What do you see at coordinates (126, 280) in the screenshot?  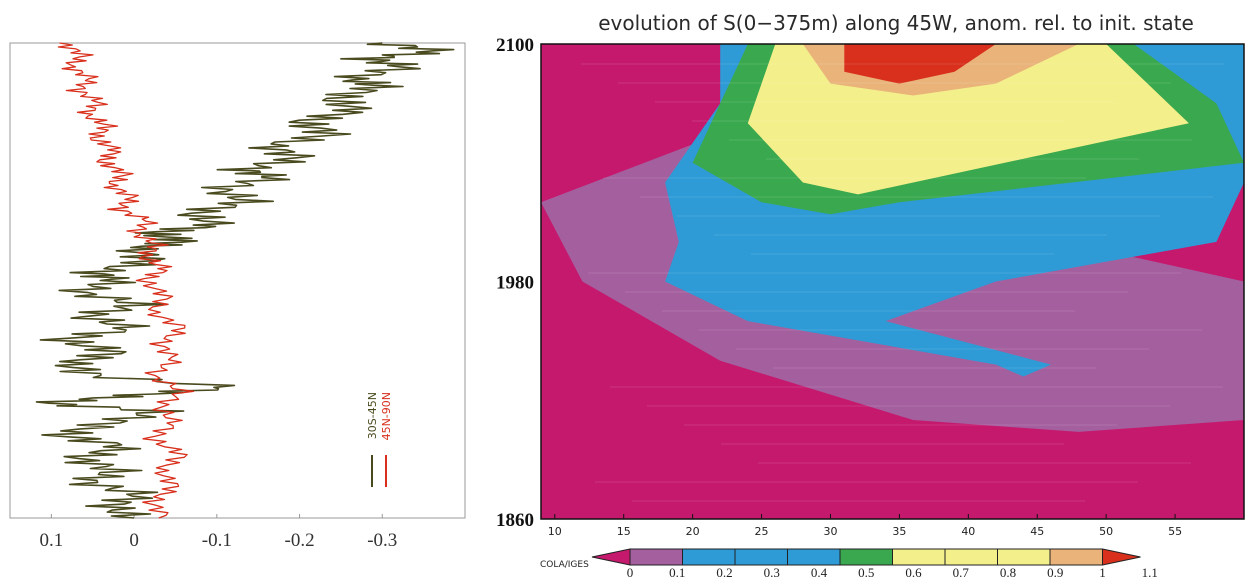 I see `series-line-45N-90N` at bounding box center [126, 280].